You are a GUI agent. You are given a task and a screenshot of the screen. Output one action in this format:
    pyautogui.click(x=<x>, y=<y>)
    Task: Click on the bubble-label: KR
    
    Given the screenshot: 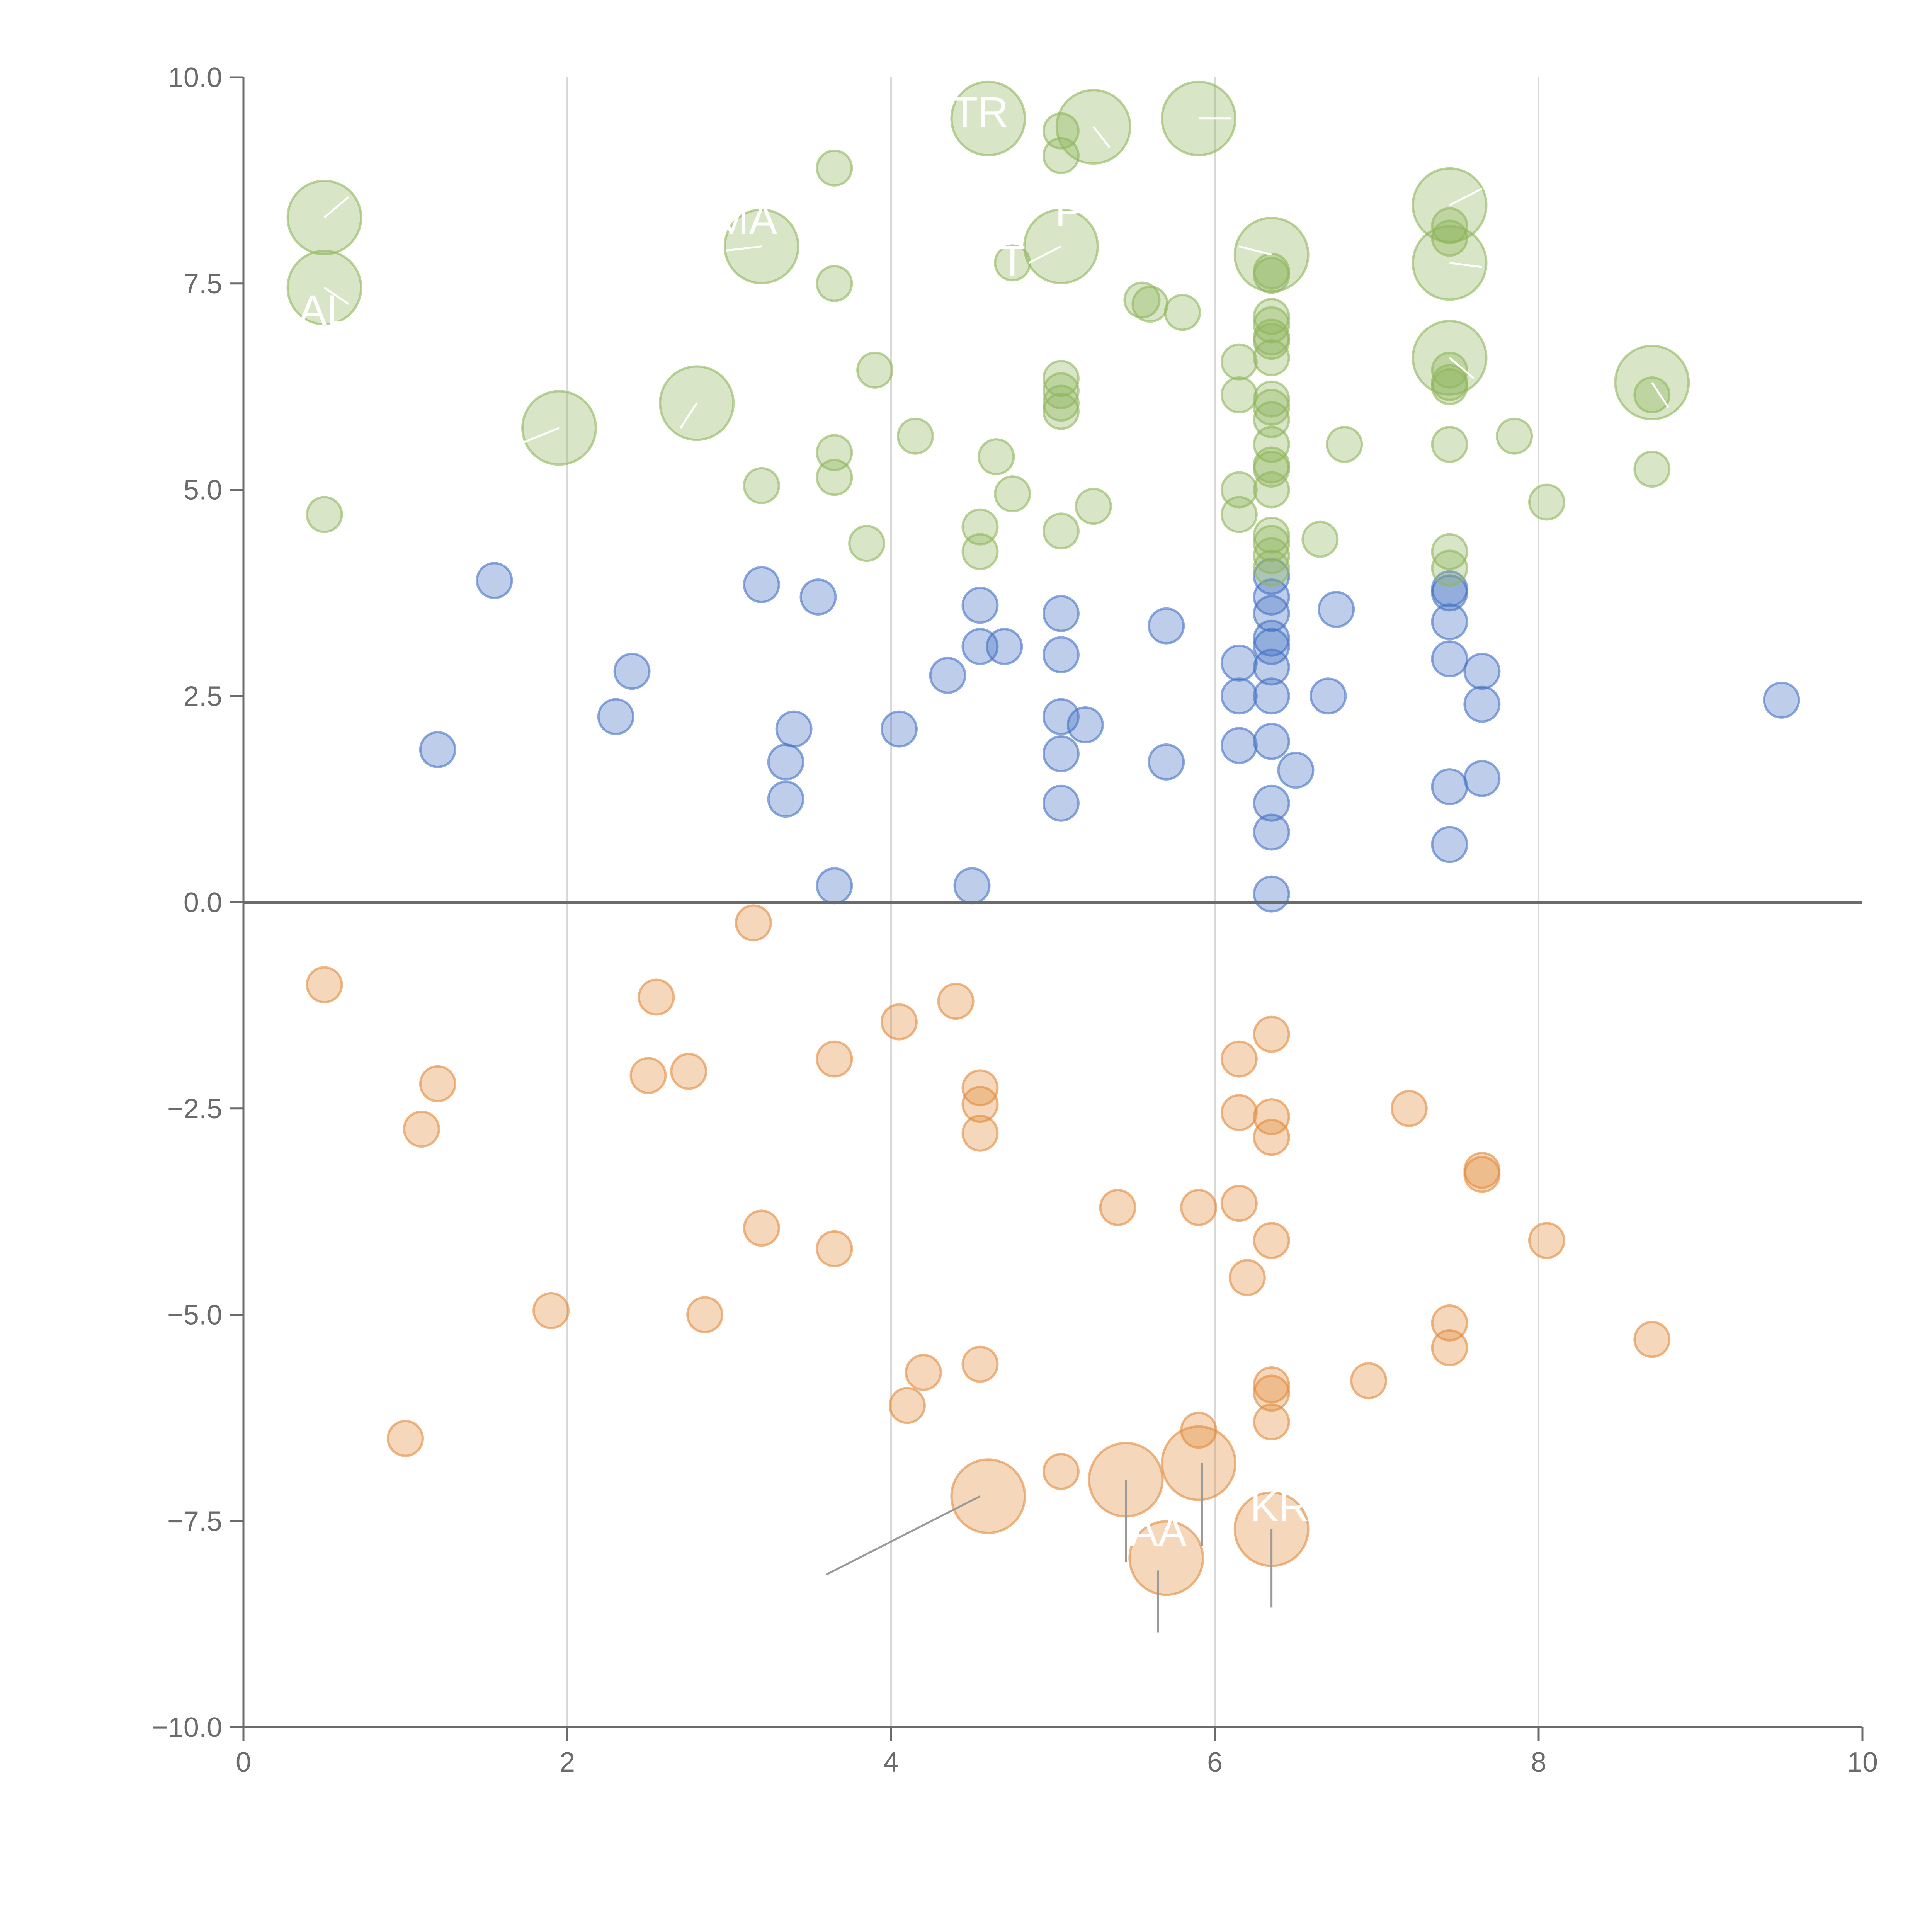 What is the action you would take?
    pyautogui.click(x=1279, y=1506)
    